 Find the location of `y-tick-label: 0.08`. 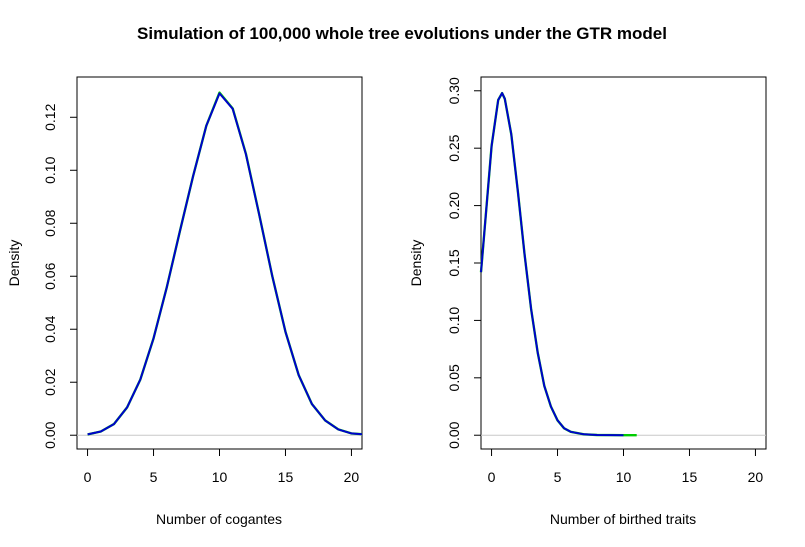

y-tick-label: 0.08 is located at coordinates (50, 222).